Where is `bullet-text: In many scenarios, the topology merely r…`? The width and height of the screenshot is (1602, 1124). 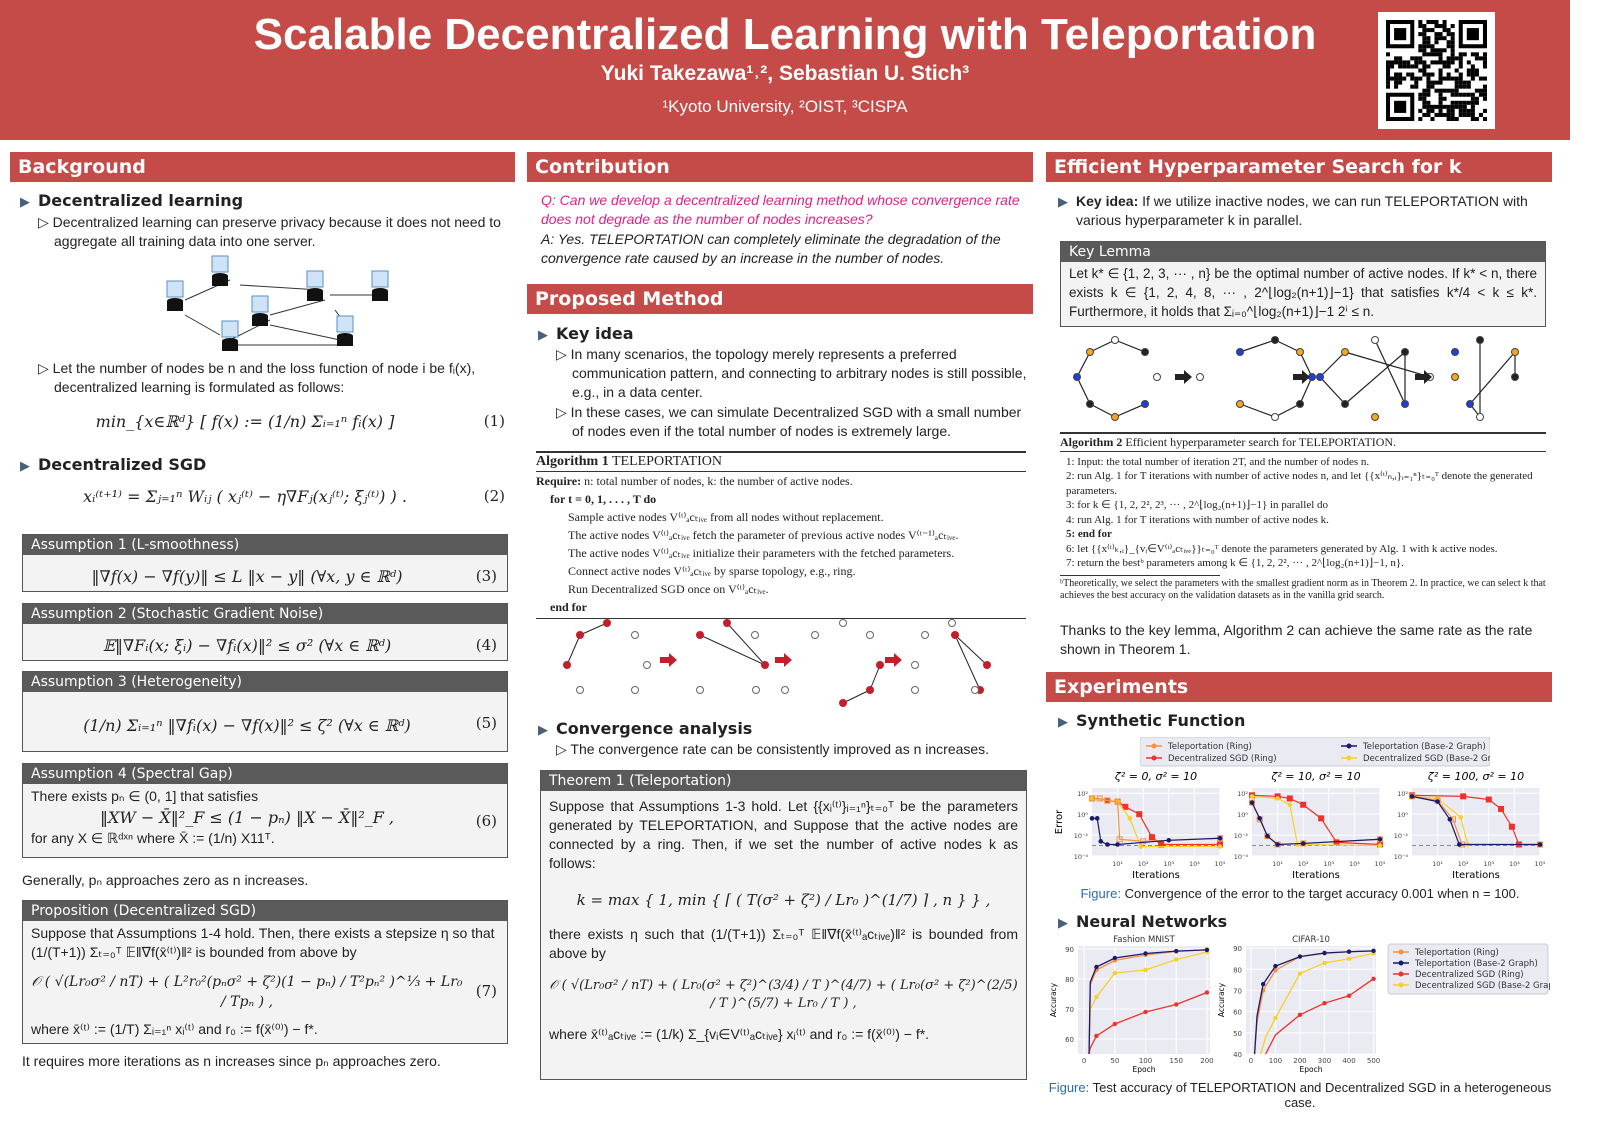
bullet-text: In many scenarios, the topology merely r… is located at coordinates (798, 373).